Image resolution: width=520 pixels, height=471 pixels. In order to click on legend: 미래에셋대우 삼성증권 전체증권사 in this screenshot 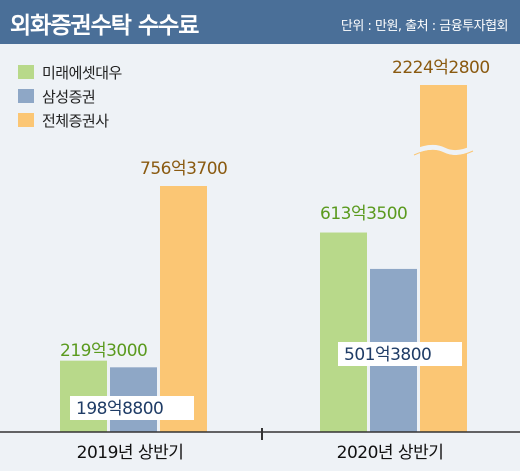, I will do `click(70, 96)`.